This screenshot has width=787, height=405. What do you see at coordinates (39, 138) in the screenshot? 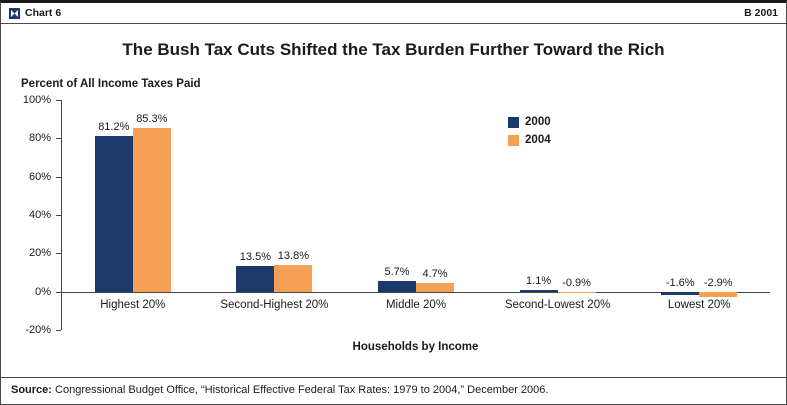
I see `y-tick-label: 80%` at bounding box center [39, 138].